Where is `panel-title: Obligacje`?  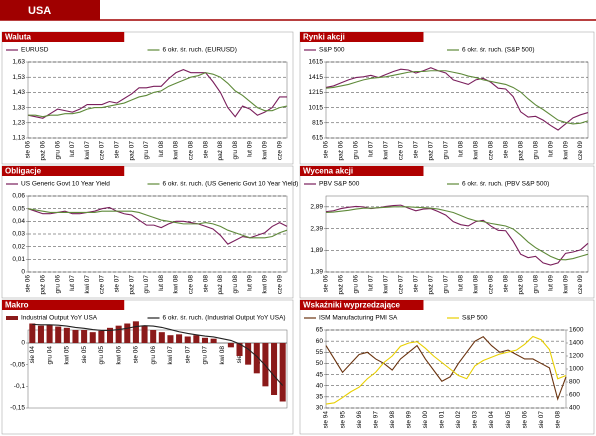
panel-title: Obligacje is located at coordinates (23, 171).